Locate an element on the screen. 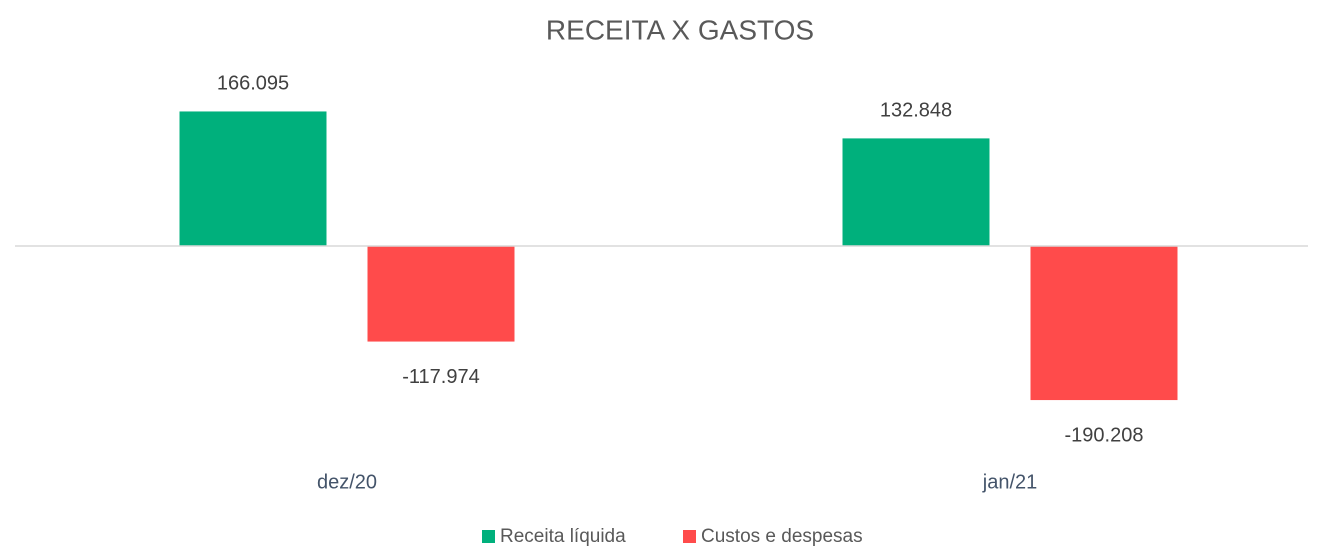  x-tick-label: dez/20 is located at coordinates (347, 482).